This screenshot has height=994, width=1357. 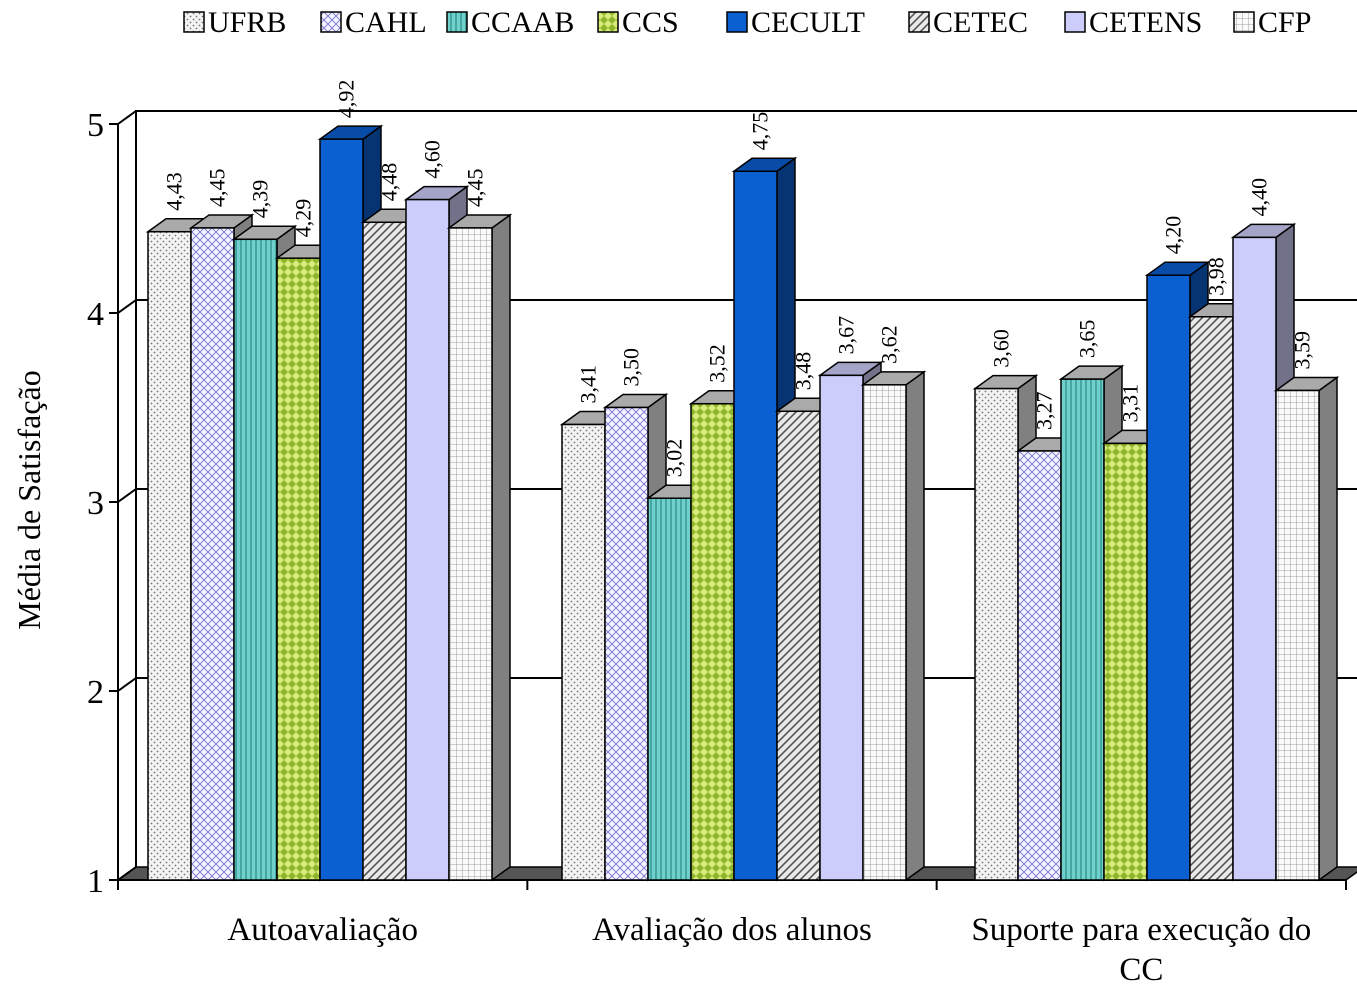 I want to click on value-label-cetens-avaliacao-dos-alunos: 3,67, so click(x=846, y=335).